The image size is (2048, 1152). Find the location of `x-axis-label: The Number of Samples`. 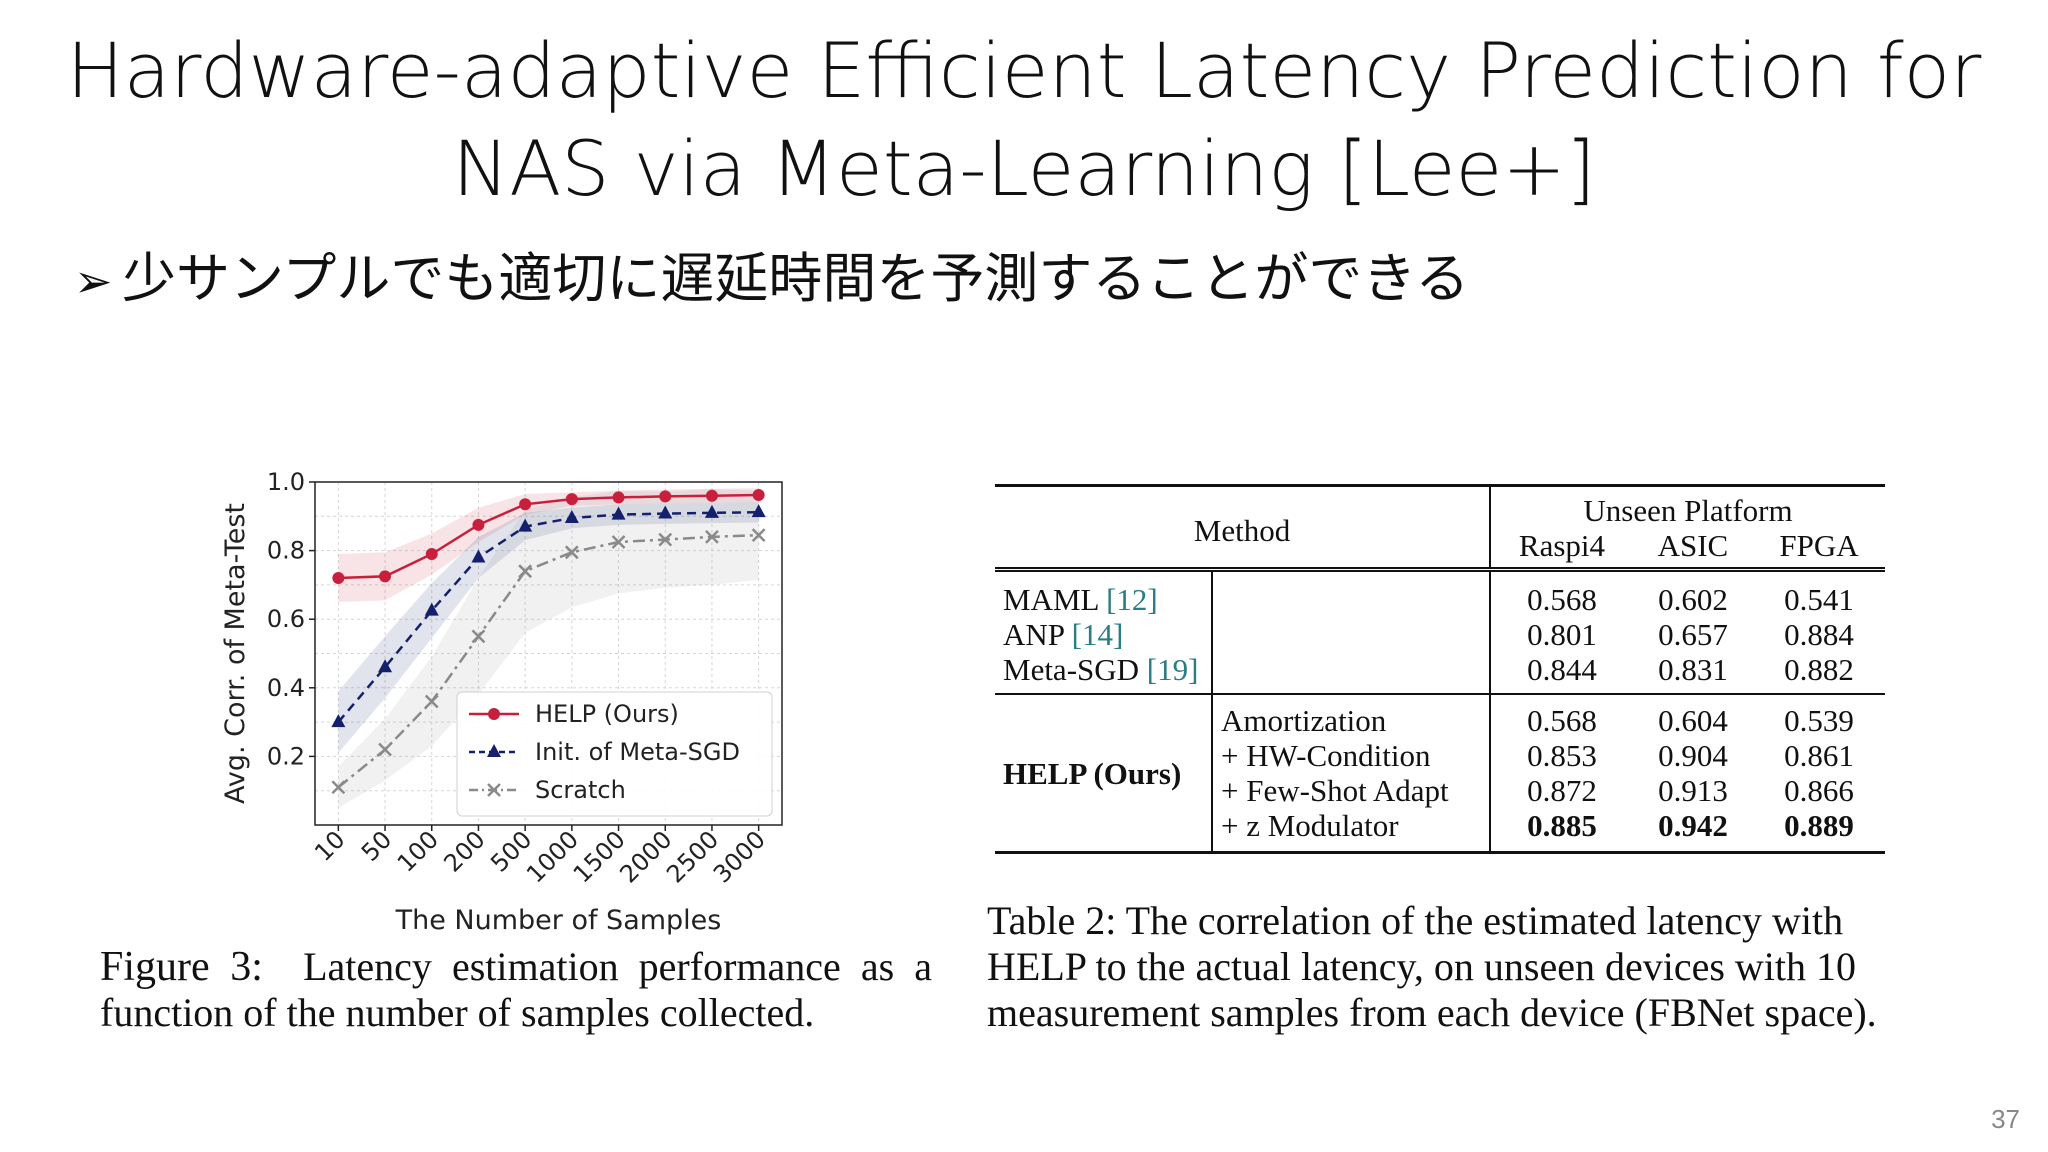

x-axis-label: The Number of Samples is located at coordinates (558, 920).